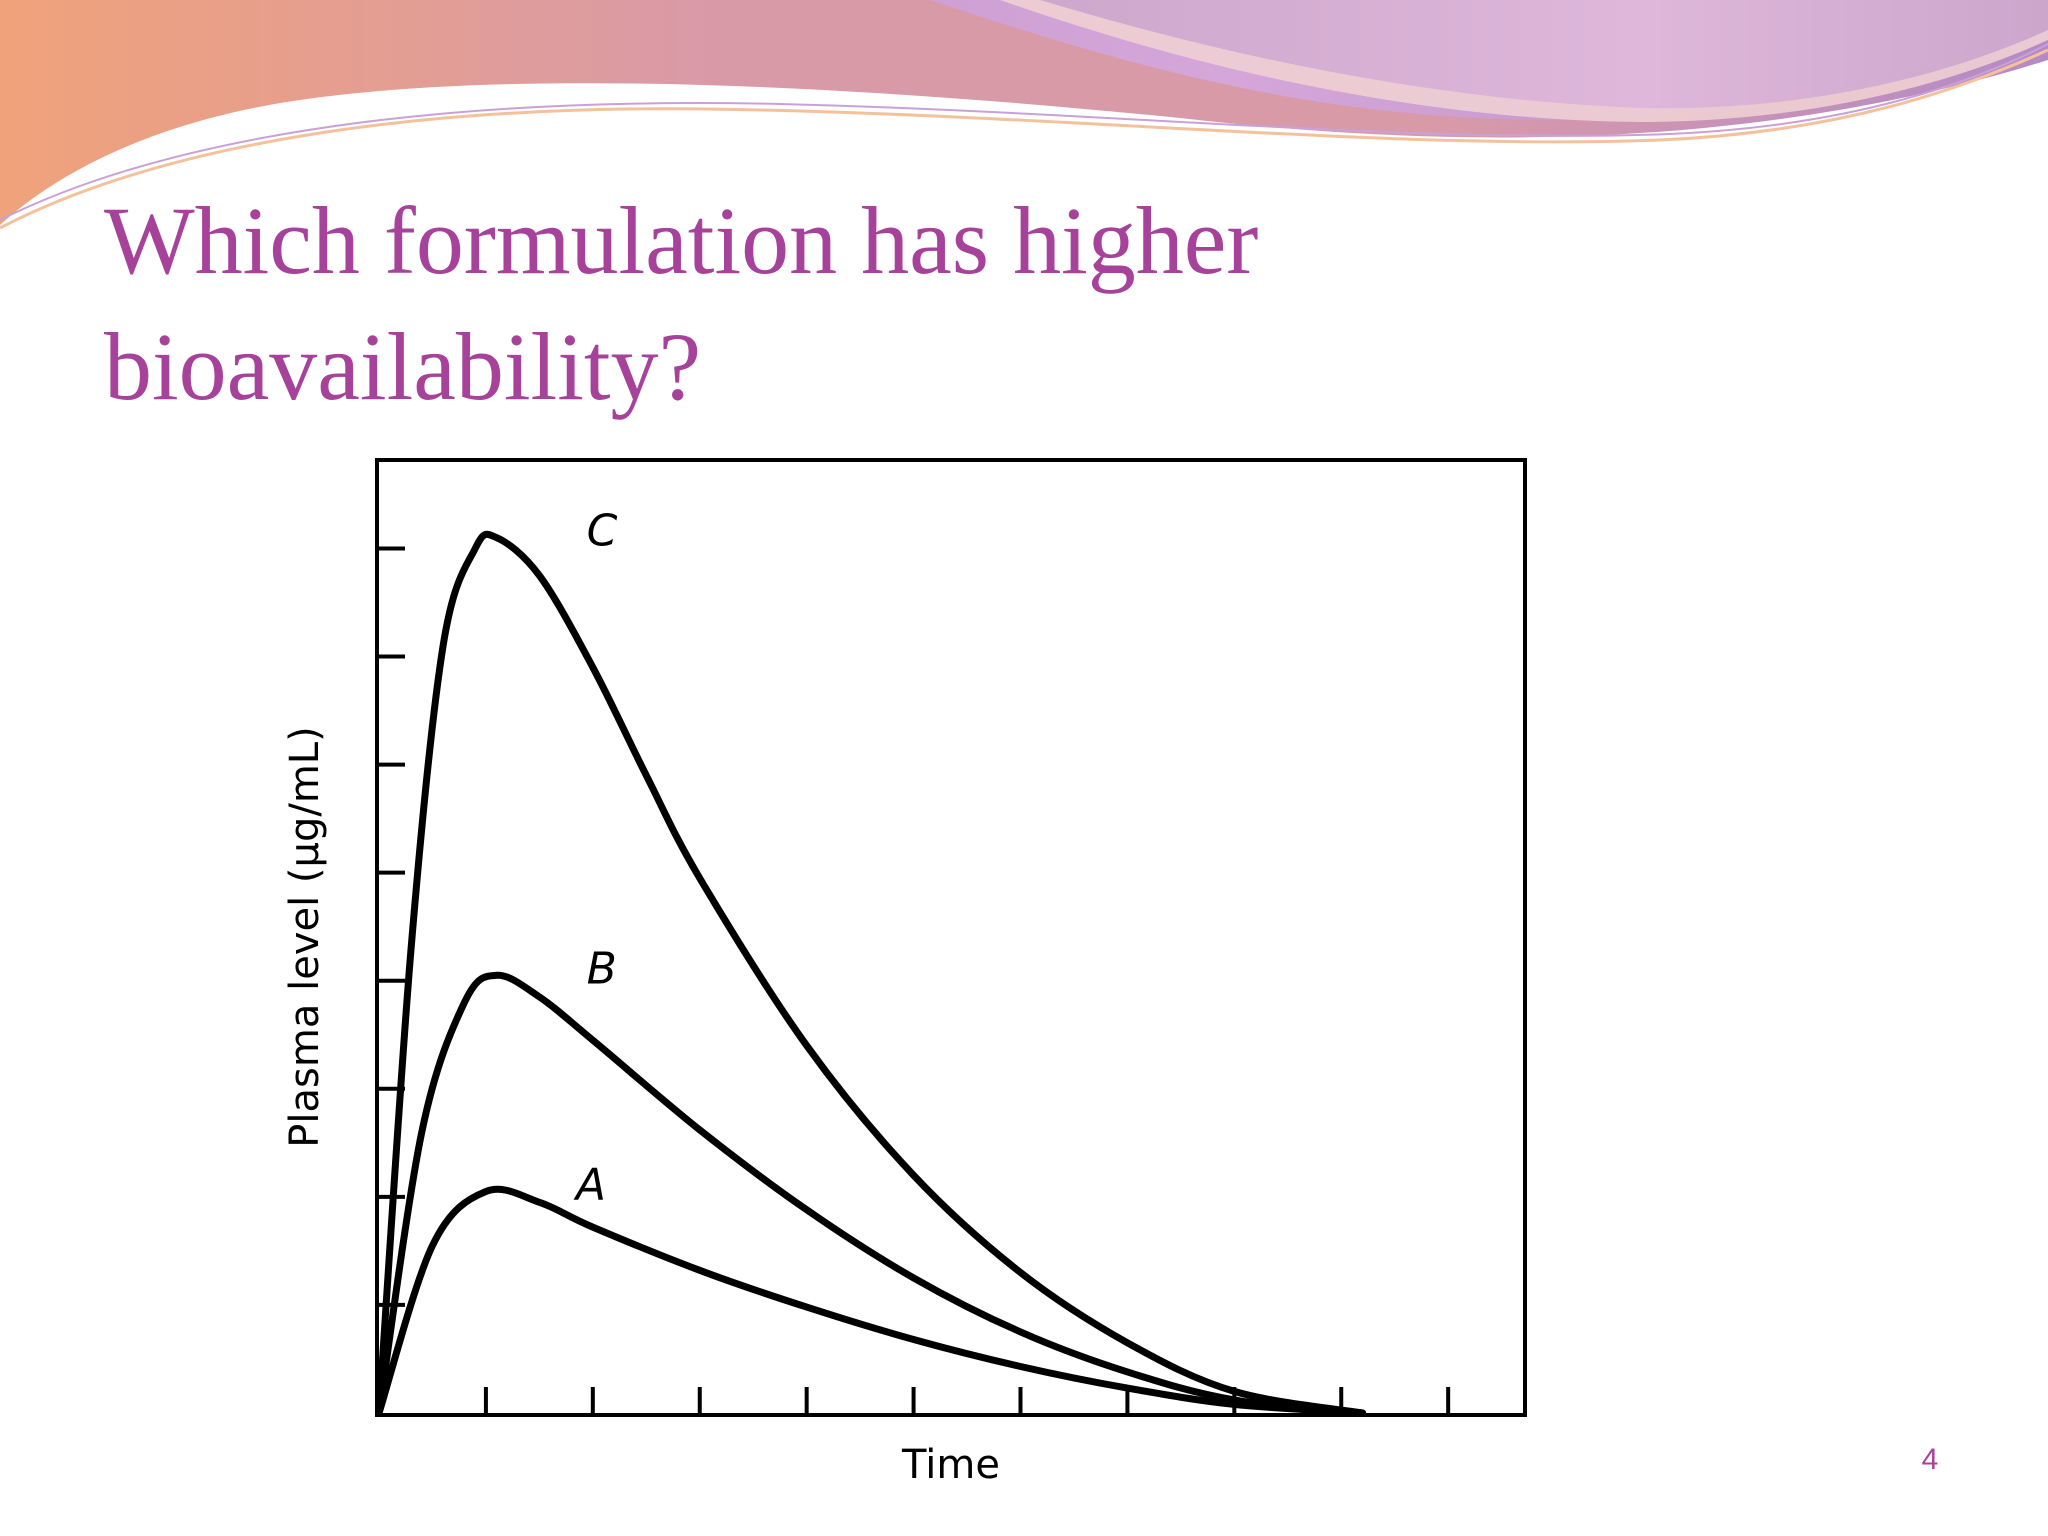 The width and height of the screenshot is (2048, 1536). Describe the element at coordinates (602, 531) in the screenshot. I see `curve-label-c: C` at that location.